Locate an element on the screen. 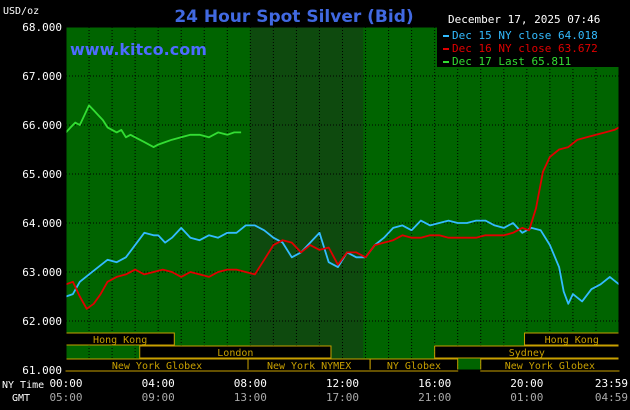 This screenshot has width=630, height=410. ny-time-label: NY Time is located at coordinates (23, 385).